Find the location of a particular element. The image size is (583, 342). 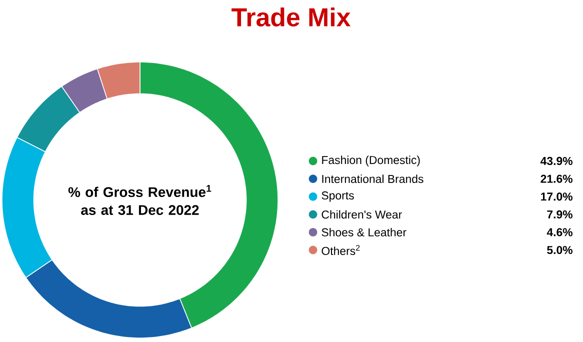

data-label: 17.0% is located at coordinates (556, 196).